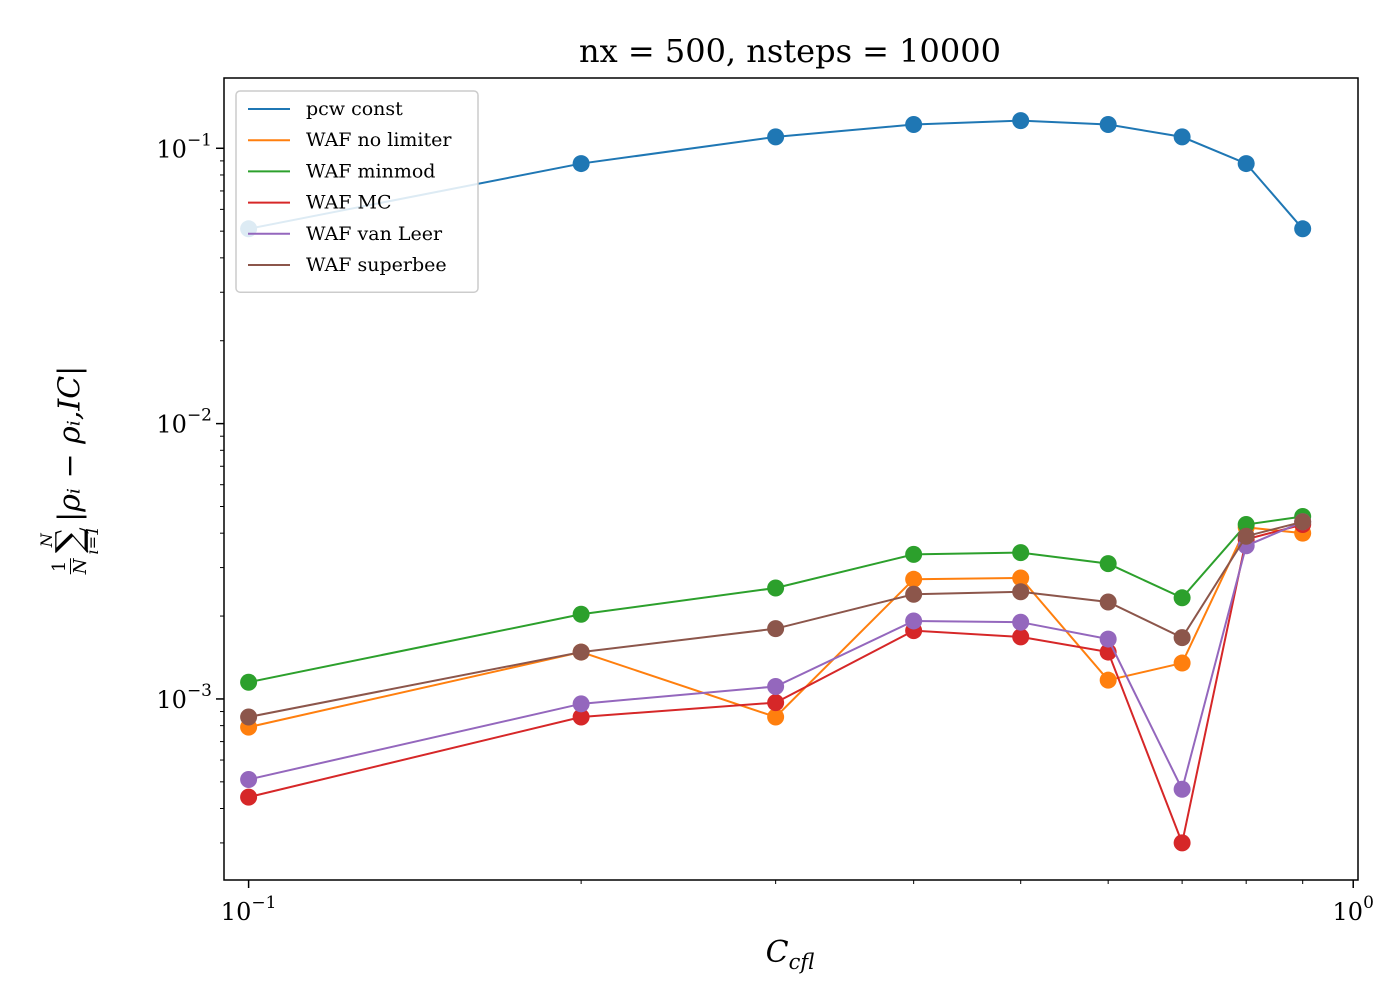  I want to click on y-label-sum-symbol: ∑, so click(69, 540).